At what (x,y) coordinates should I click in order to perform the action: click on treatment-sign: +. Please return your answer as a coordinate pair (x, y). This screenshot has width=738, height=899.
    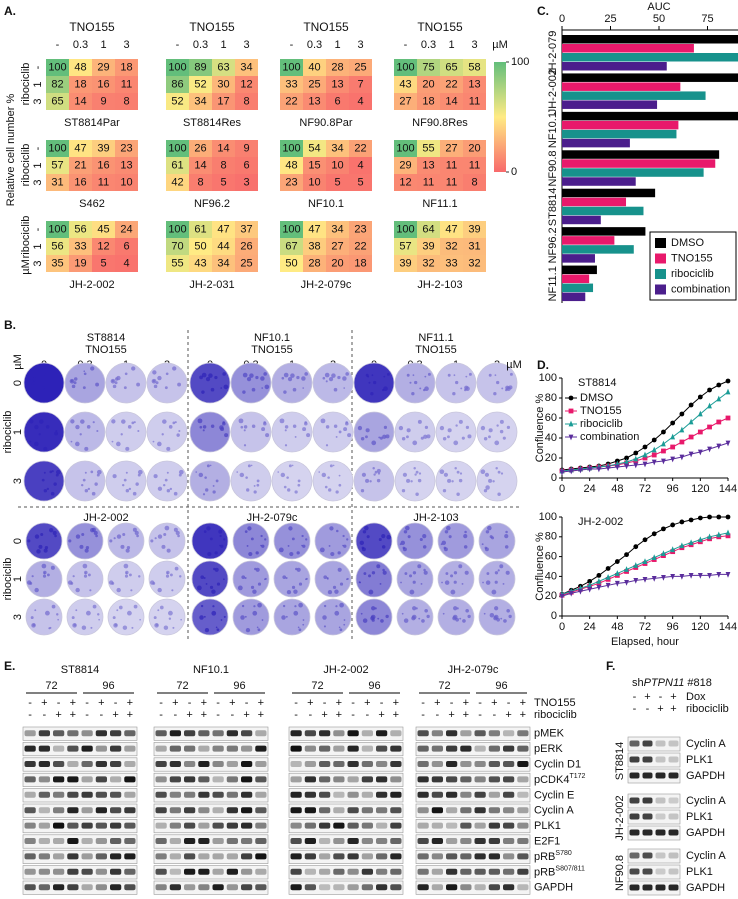
    Looking at the image, I should click on (381, 715).